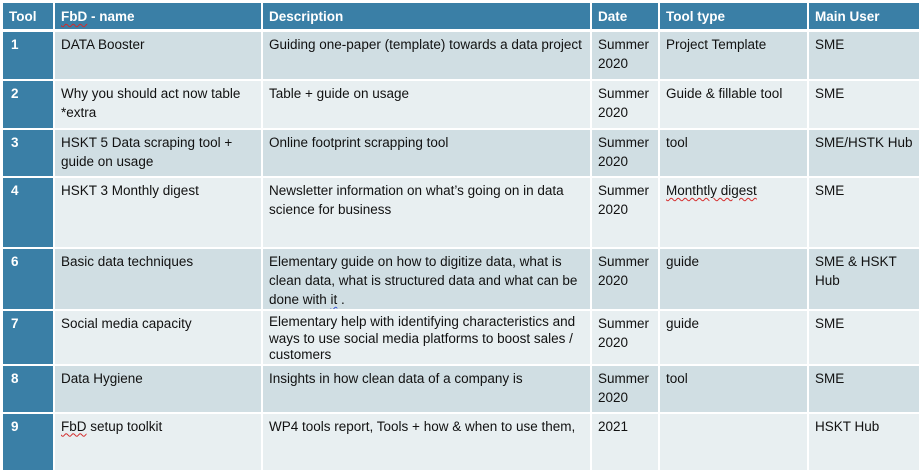 The height and width of the screenshot is (473, 920). Describe the element at coordinates (732, 105) in the screenshot. I see `tool-type: Guide & fillable tool` at that location.